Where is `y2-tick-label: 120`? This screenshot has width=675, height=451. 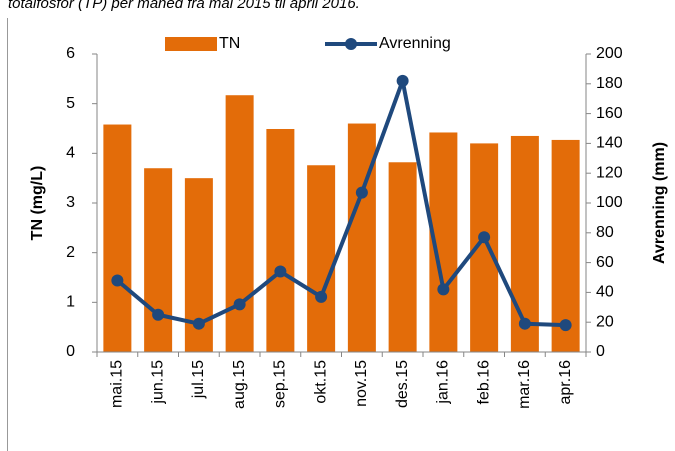 y2-tick-label: 120 is located at coordinates (609, 172).